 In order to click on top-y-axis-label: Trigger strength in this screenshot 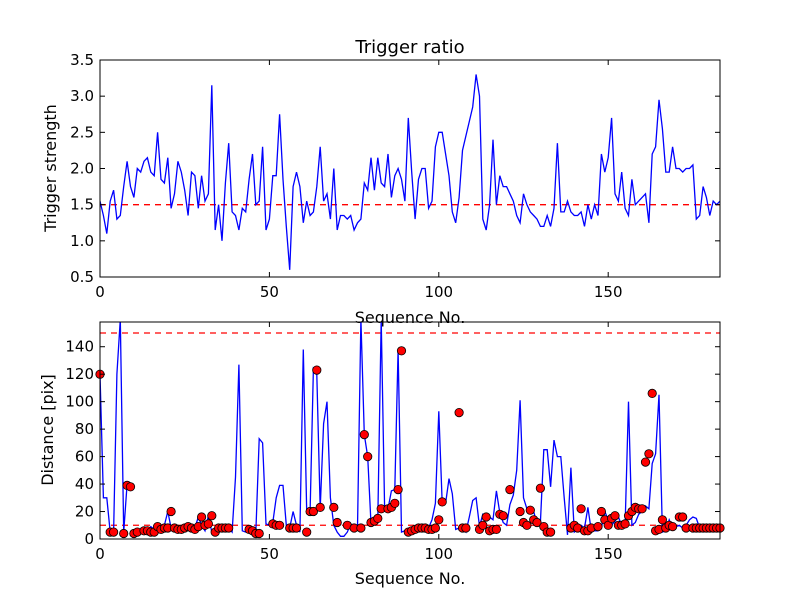, I will do `click(50, 168)`.